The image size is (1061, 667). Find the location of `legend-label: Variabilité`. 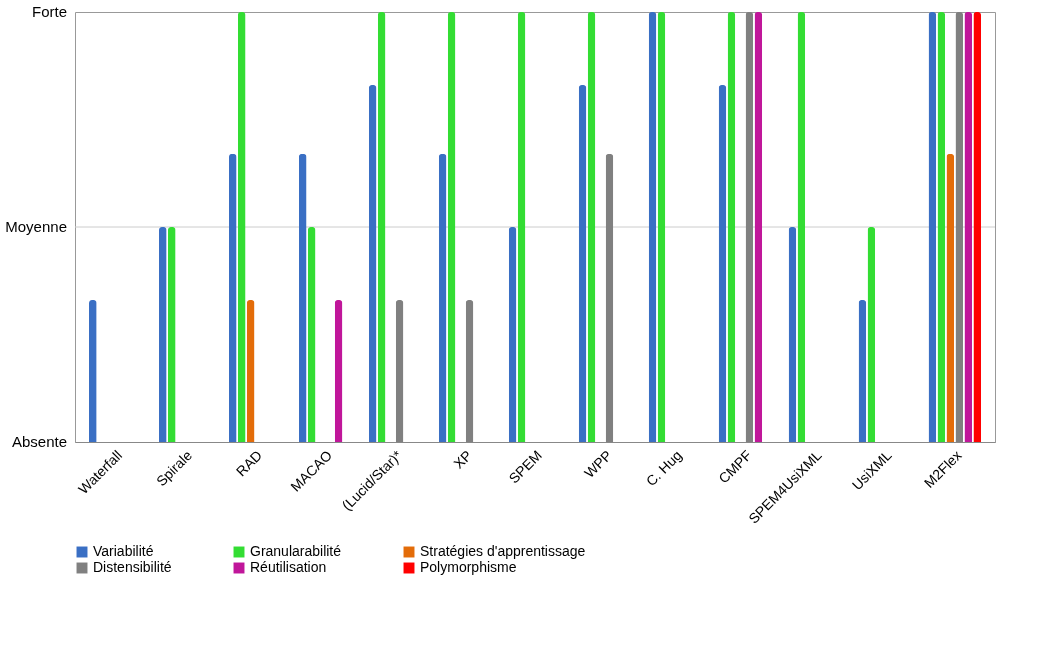

legend-label: Variabilité is located at coordinates (123, 551).